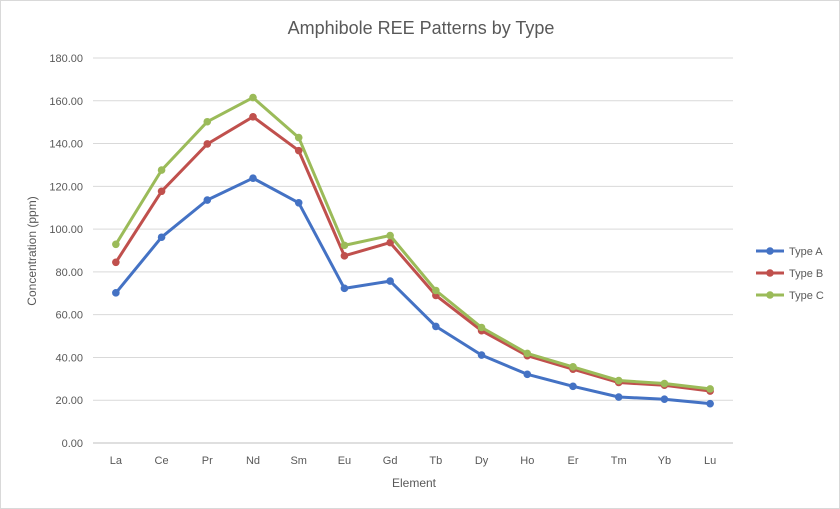 This screenshot has height=509, width=840. What do you see at coordinates (253, 461) in the screenshot?
I see `x-tick-label: Nd` at bounding box center [253, 461].